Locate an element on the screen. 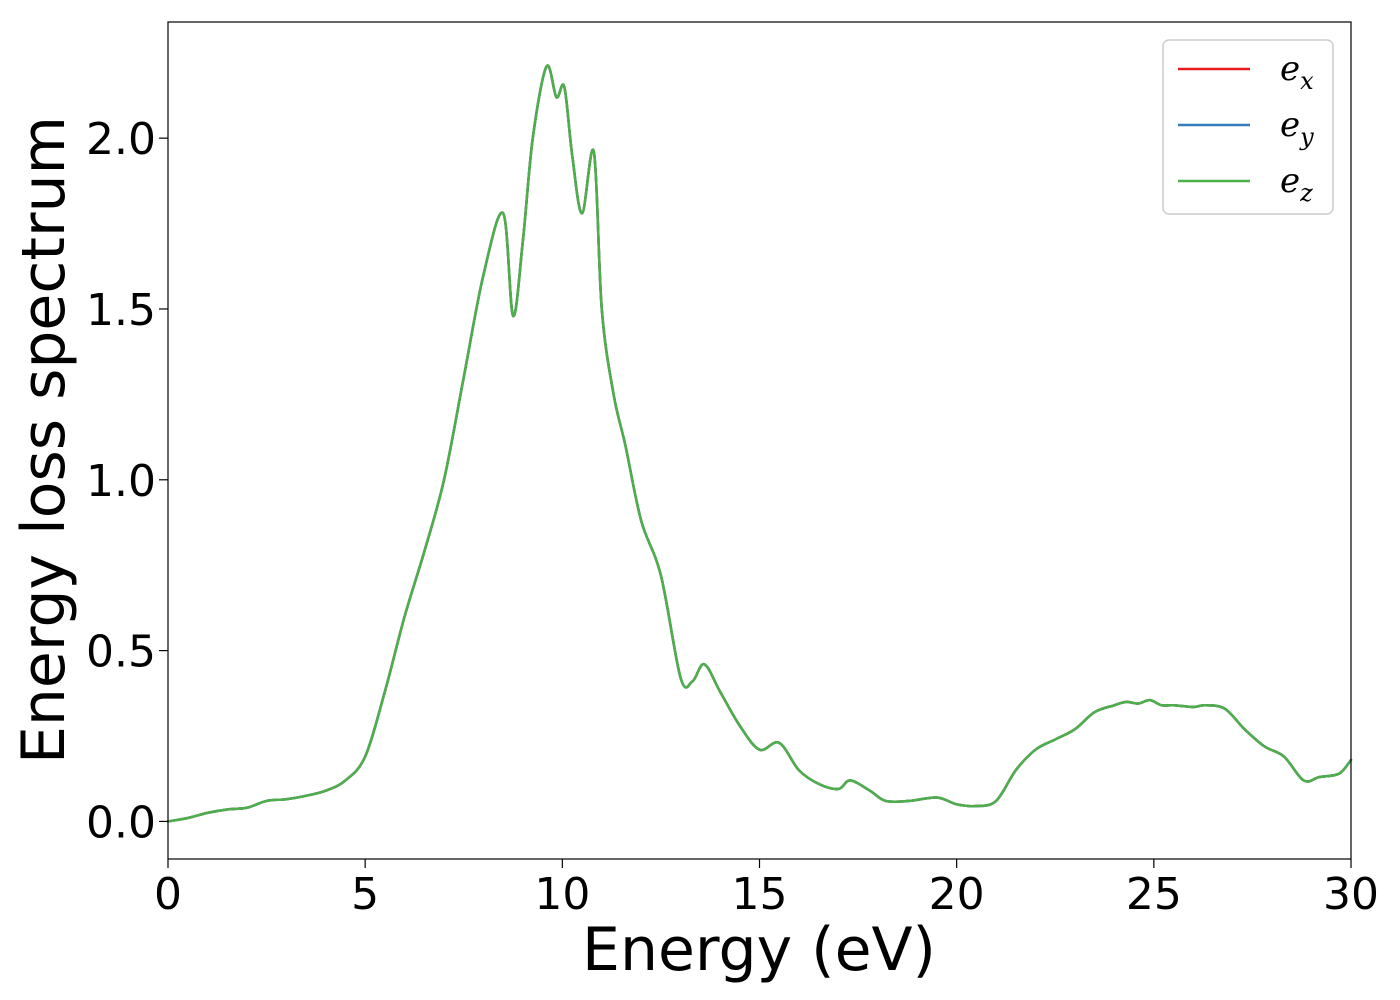 This screenshot has height=1000, width=1400. x-tick-label: 5 is located at coordinates (365, 894).